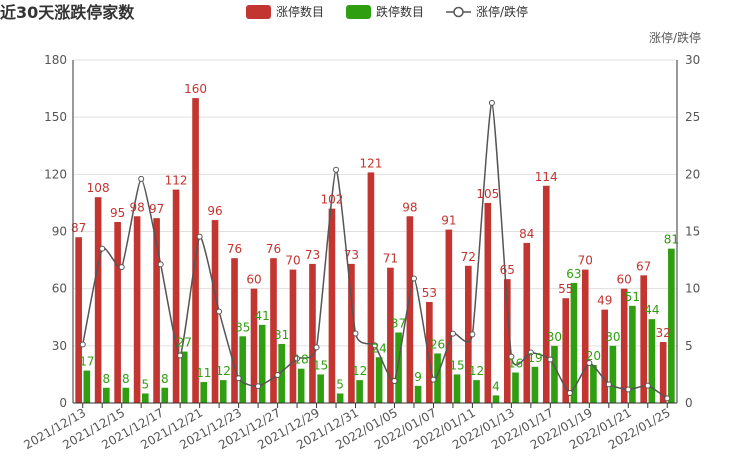  Describe the element at coordinates (390, 259) in the screenshot. I see `data-label-up: 71` at that location.